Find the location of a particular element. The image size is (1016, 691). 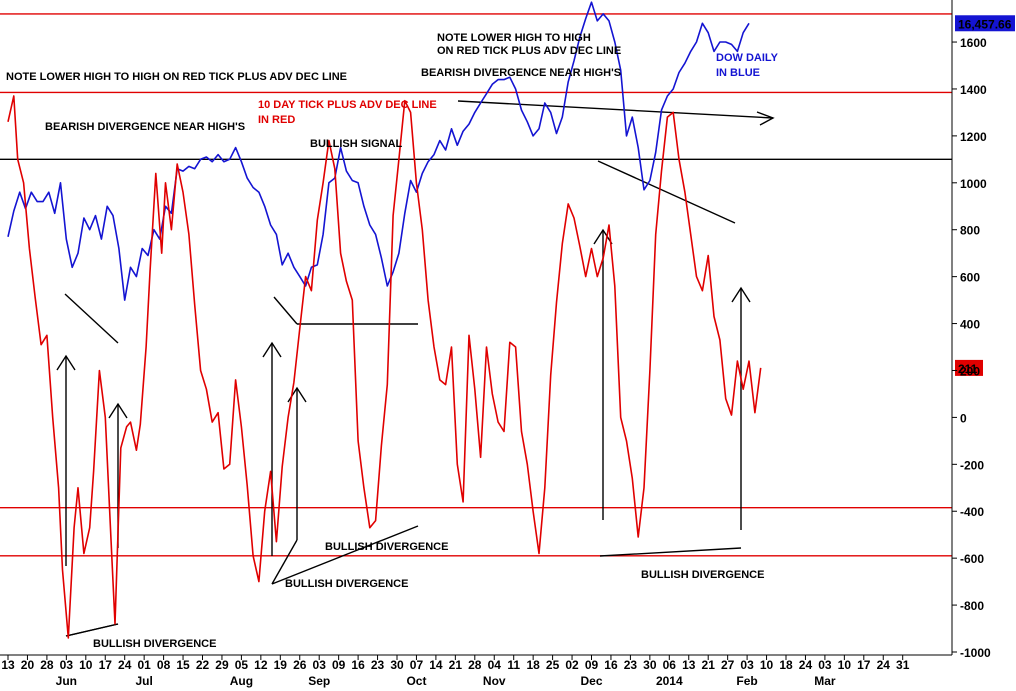

x-tick-label-20: 30 is located at coordinates (397, 665).